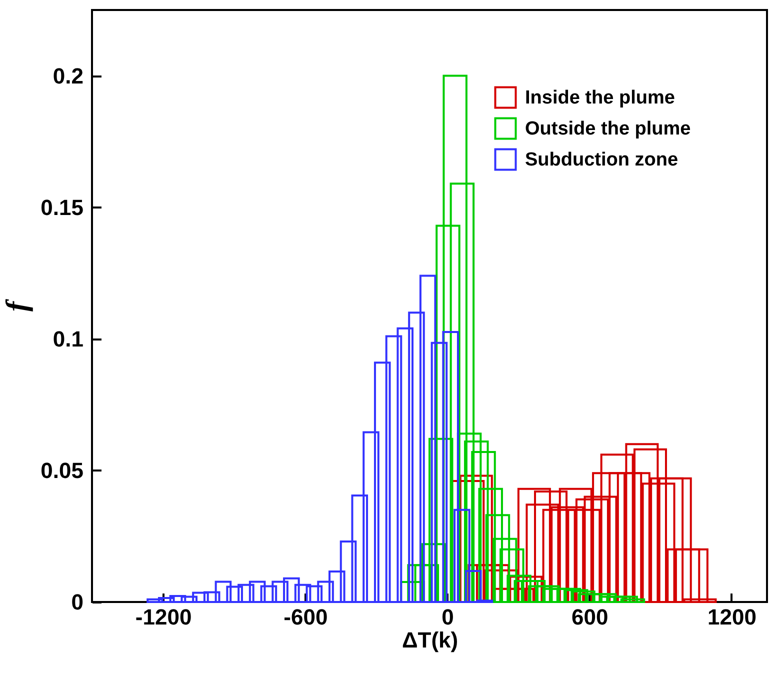 This screenshot has height=674, width=771. What do you see at coordinates (601, 160) in the screenshot?
I see `legend-label: Subduction zone` at bounding box center [601, 160].